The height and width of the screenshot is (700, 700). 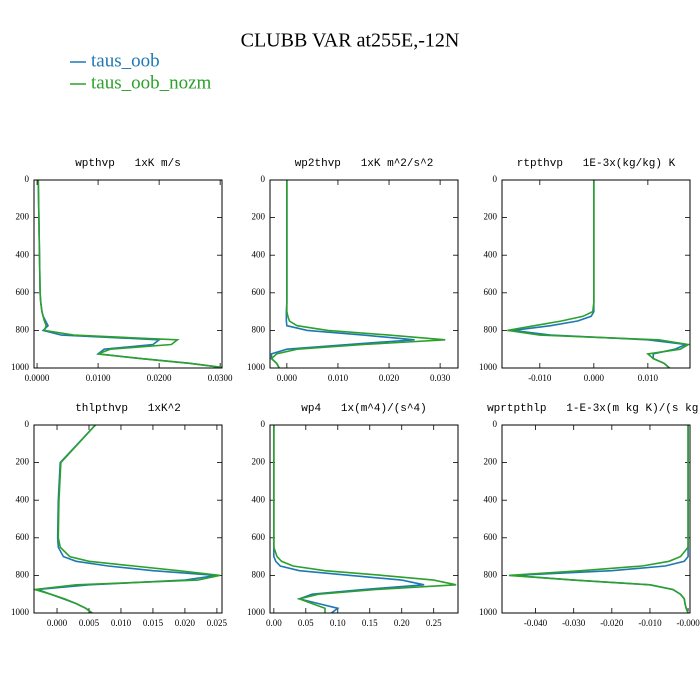 What do you see at coordinates (274, 623) in the screenshot?
I see `x-tick-label: 0.00` at bounding box center [274, 623].